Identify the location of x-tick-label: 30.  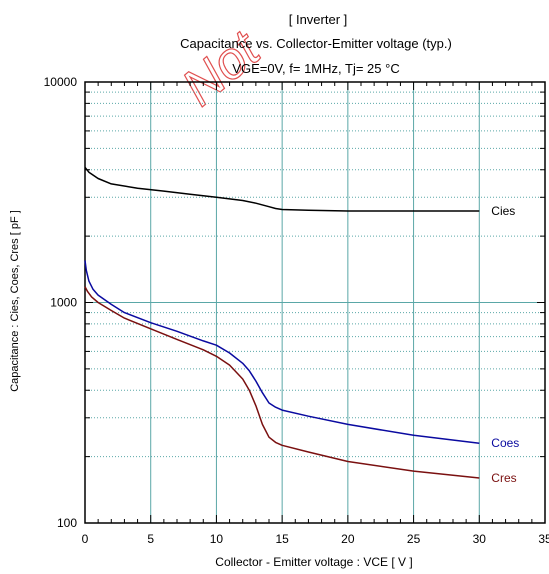
(480, 539).